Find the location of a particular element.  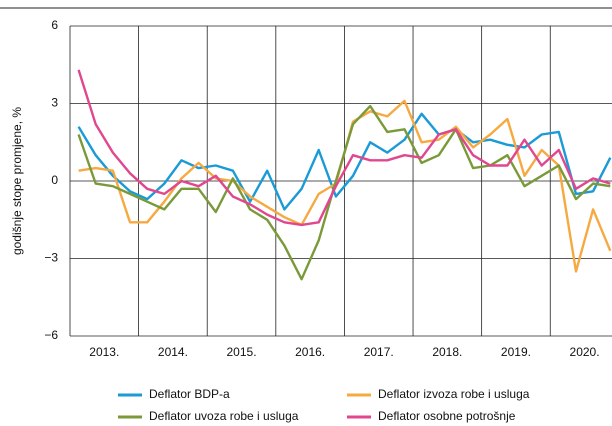

x-tick-label: 2018. is located at coordinates (447, 352).